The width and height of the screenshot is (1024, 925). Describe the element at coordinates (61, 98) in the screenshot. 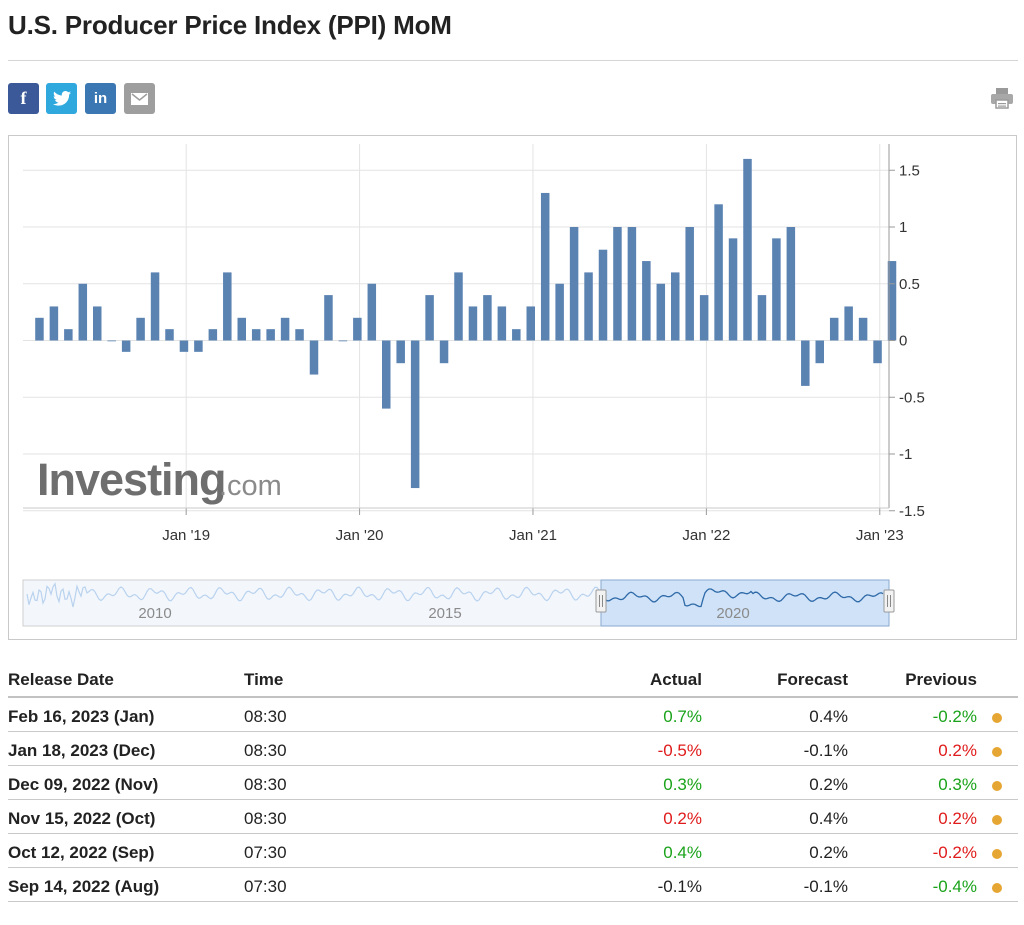

I see `share-twitter-button` at that location.